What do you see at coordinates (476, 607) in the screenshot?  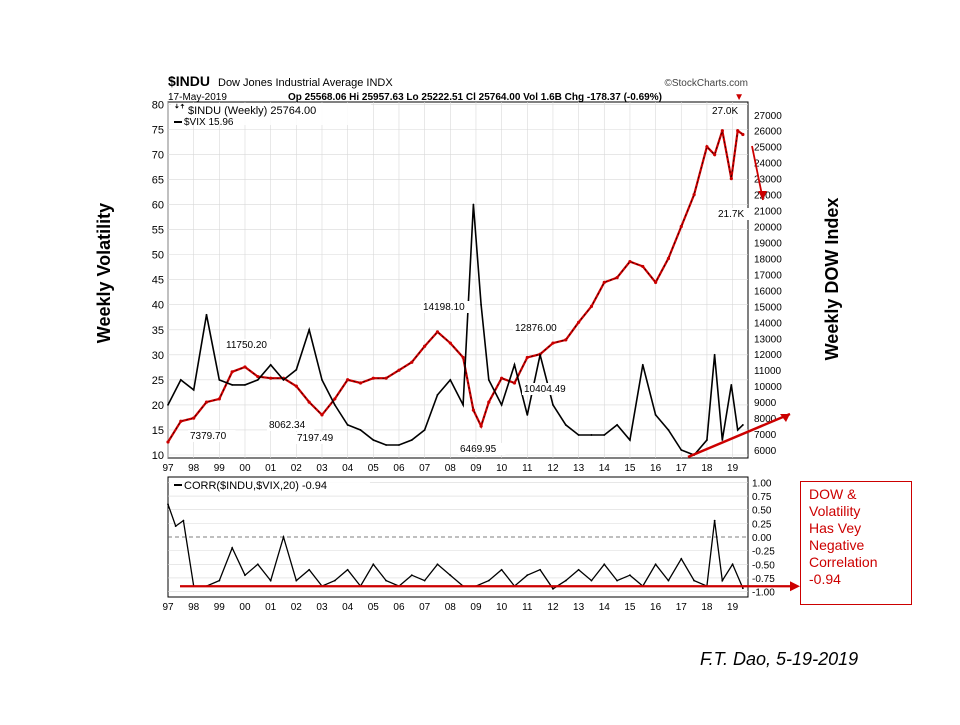 I see `x-tick-label-lower: 09` at bounding box center [476, 607].